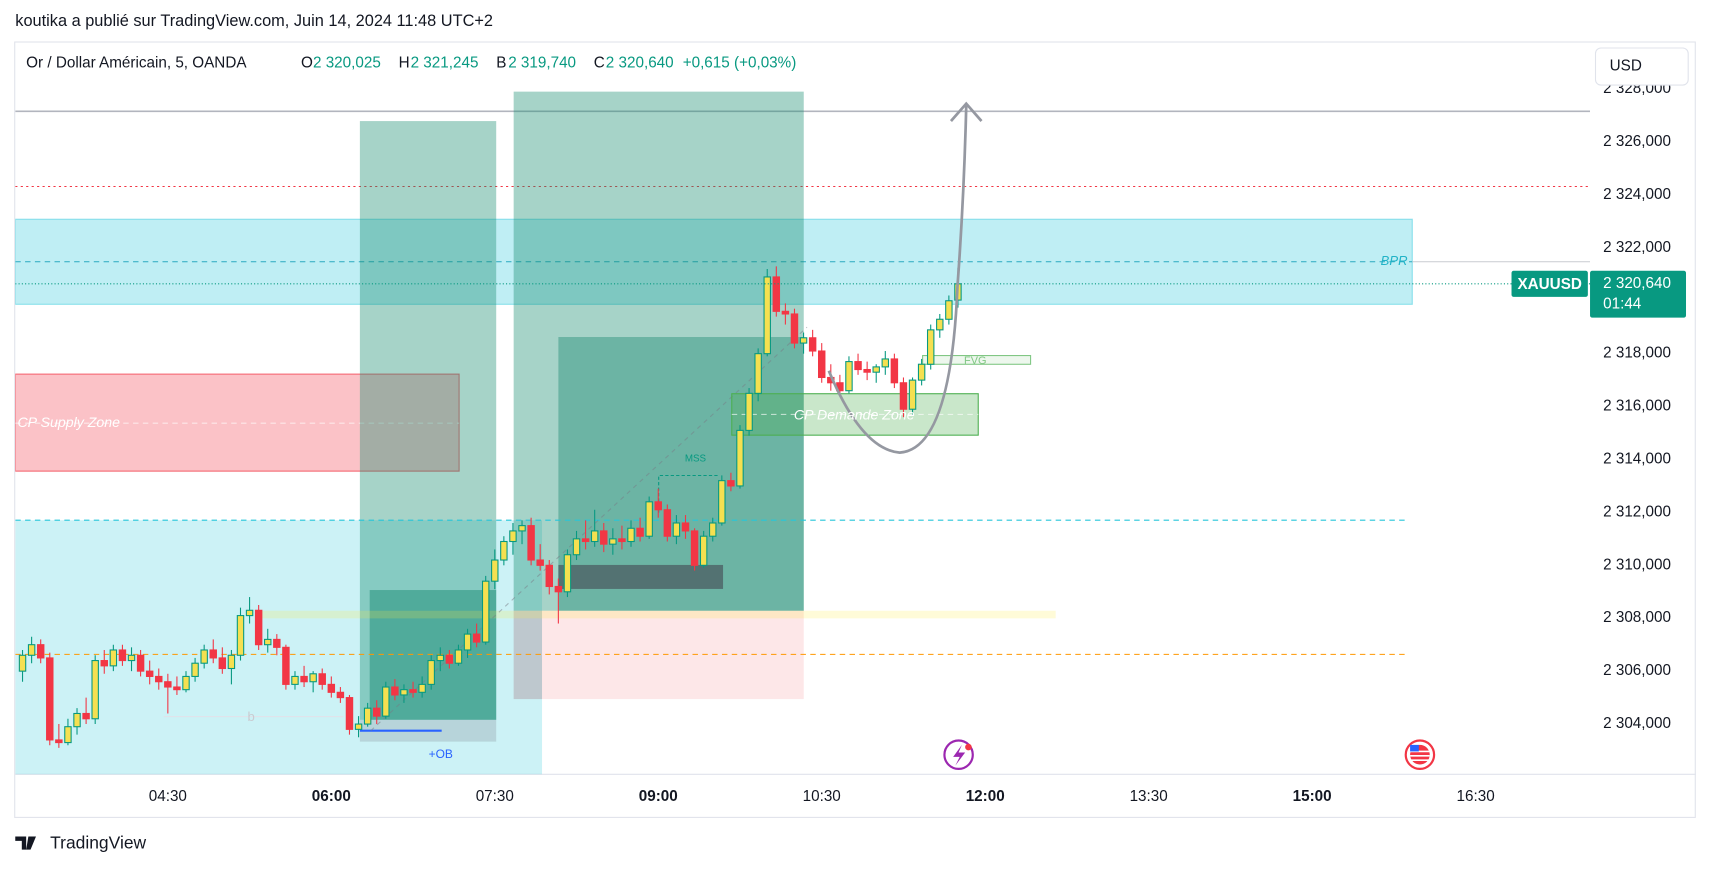  I want to click on symbol-tag, so click(1549, 283).